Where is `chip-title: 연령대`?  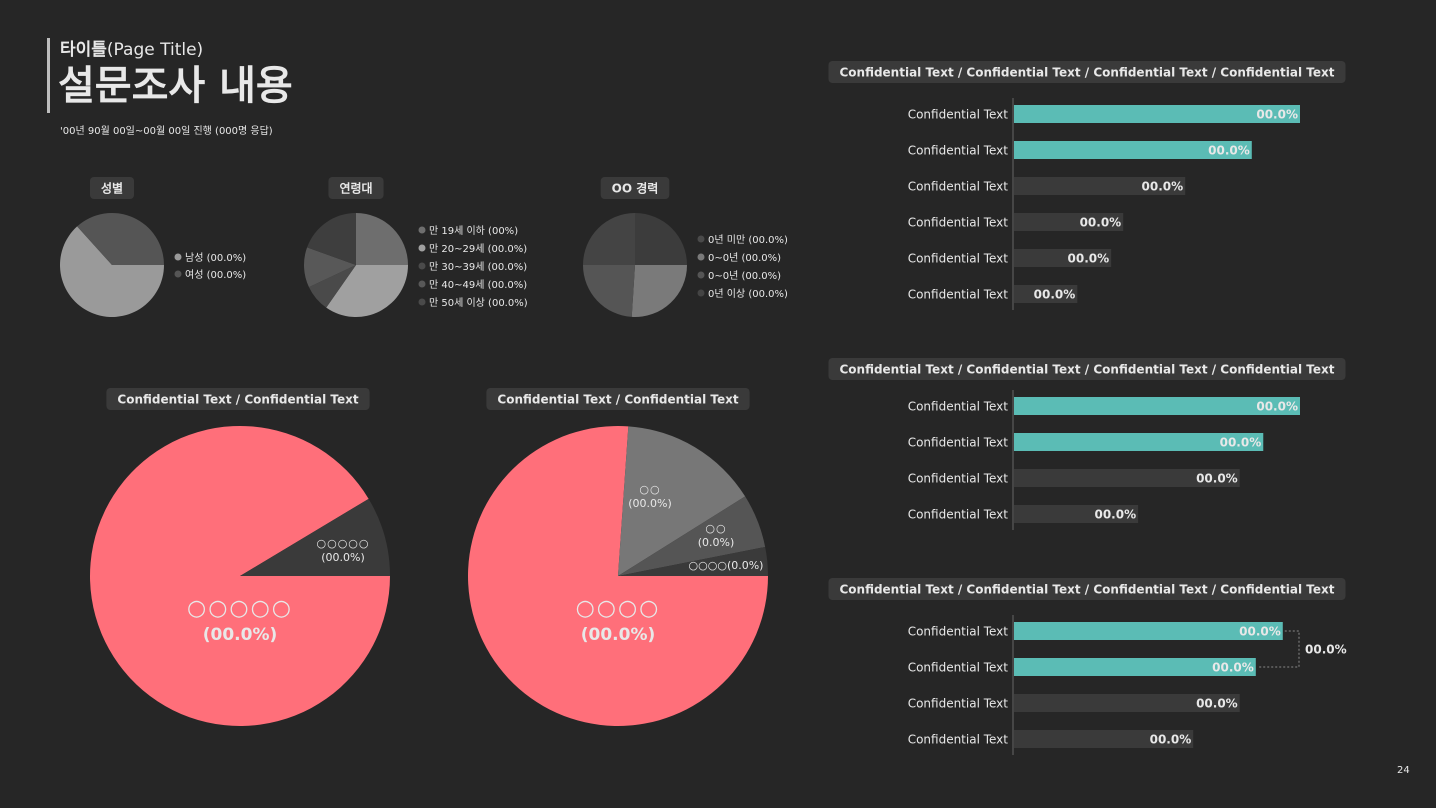
chip-title: 연령대 is located at coordinates (355, 188).